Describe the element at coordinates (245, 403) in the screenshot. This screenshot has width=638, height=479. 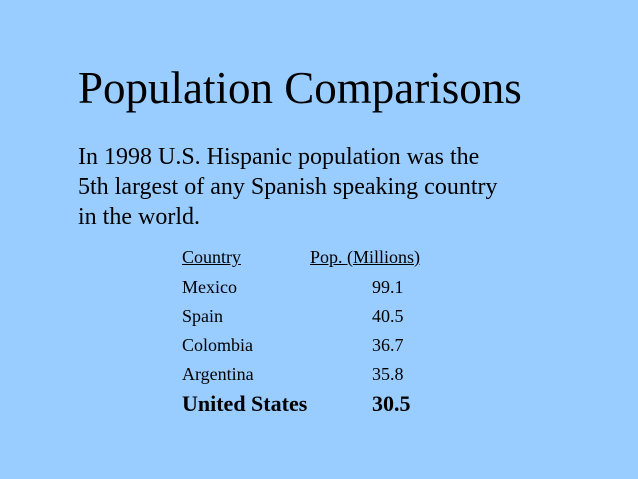
I see `country-cell: United States` at that location.